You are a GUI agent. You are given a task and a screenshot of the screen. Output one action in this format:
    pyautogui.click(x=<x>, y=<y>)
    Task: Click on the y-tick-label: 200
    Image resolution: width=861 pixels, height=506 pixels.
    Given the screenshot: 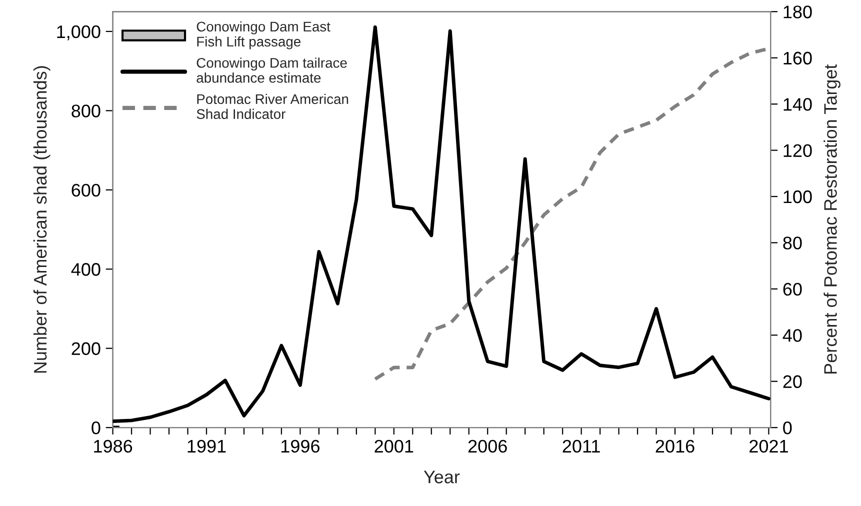 What is the action you would take?
    pyautogui.click(x=86, y=349)
    